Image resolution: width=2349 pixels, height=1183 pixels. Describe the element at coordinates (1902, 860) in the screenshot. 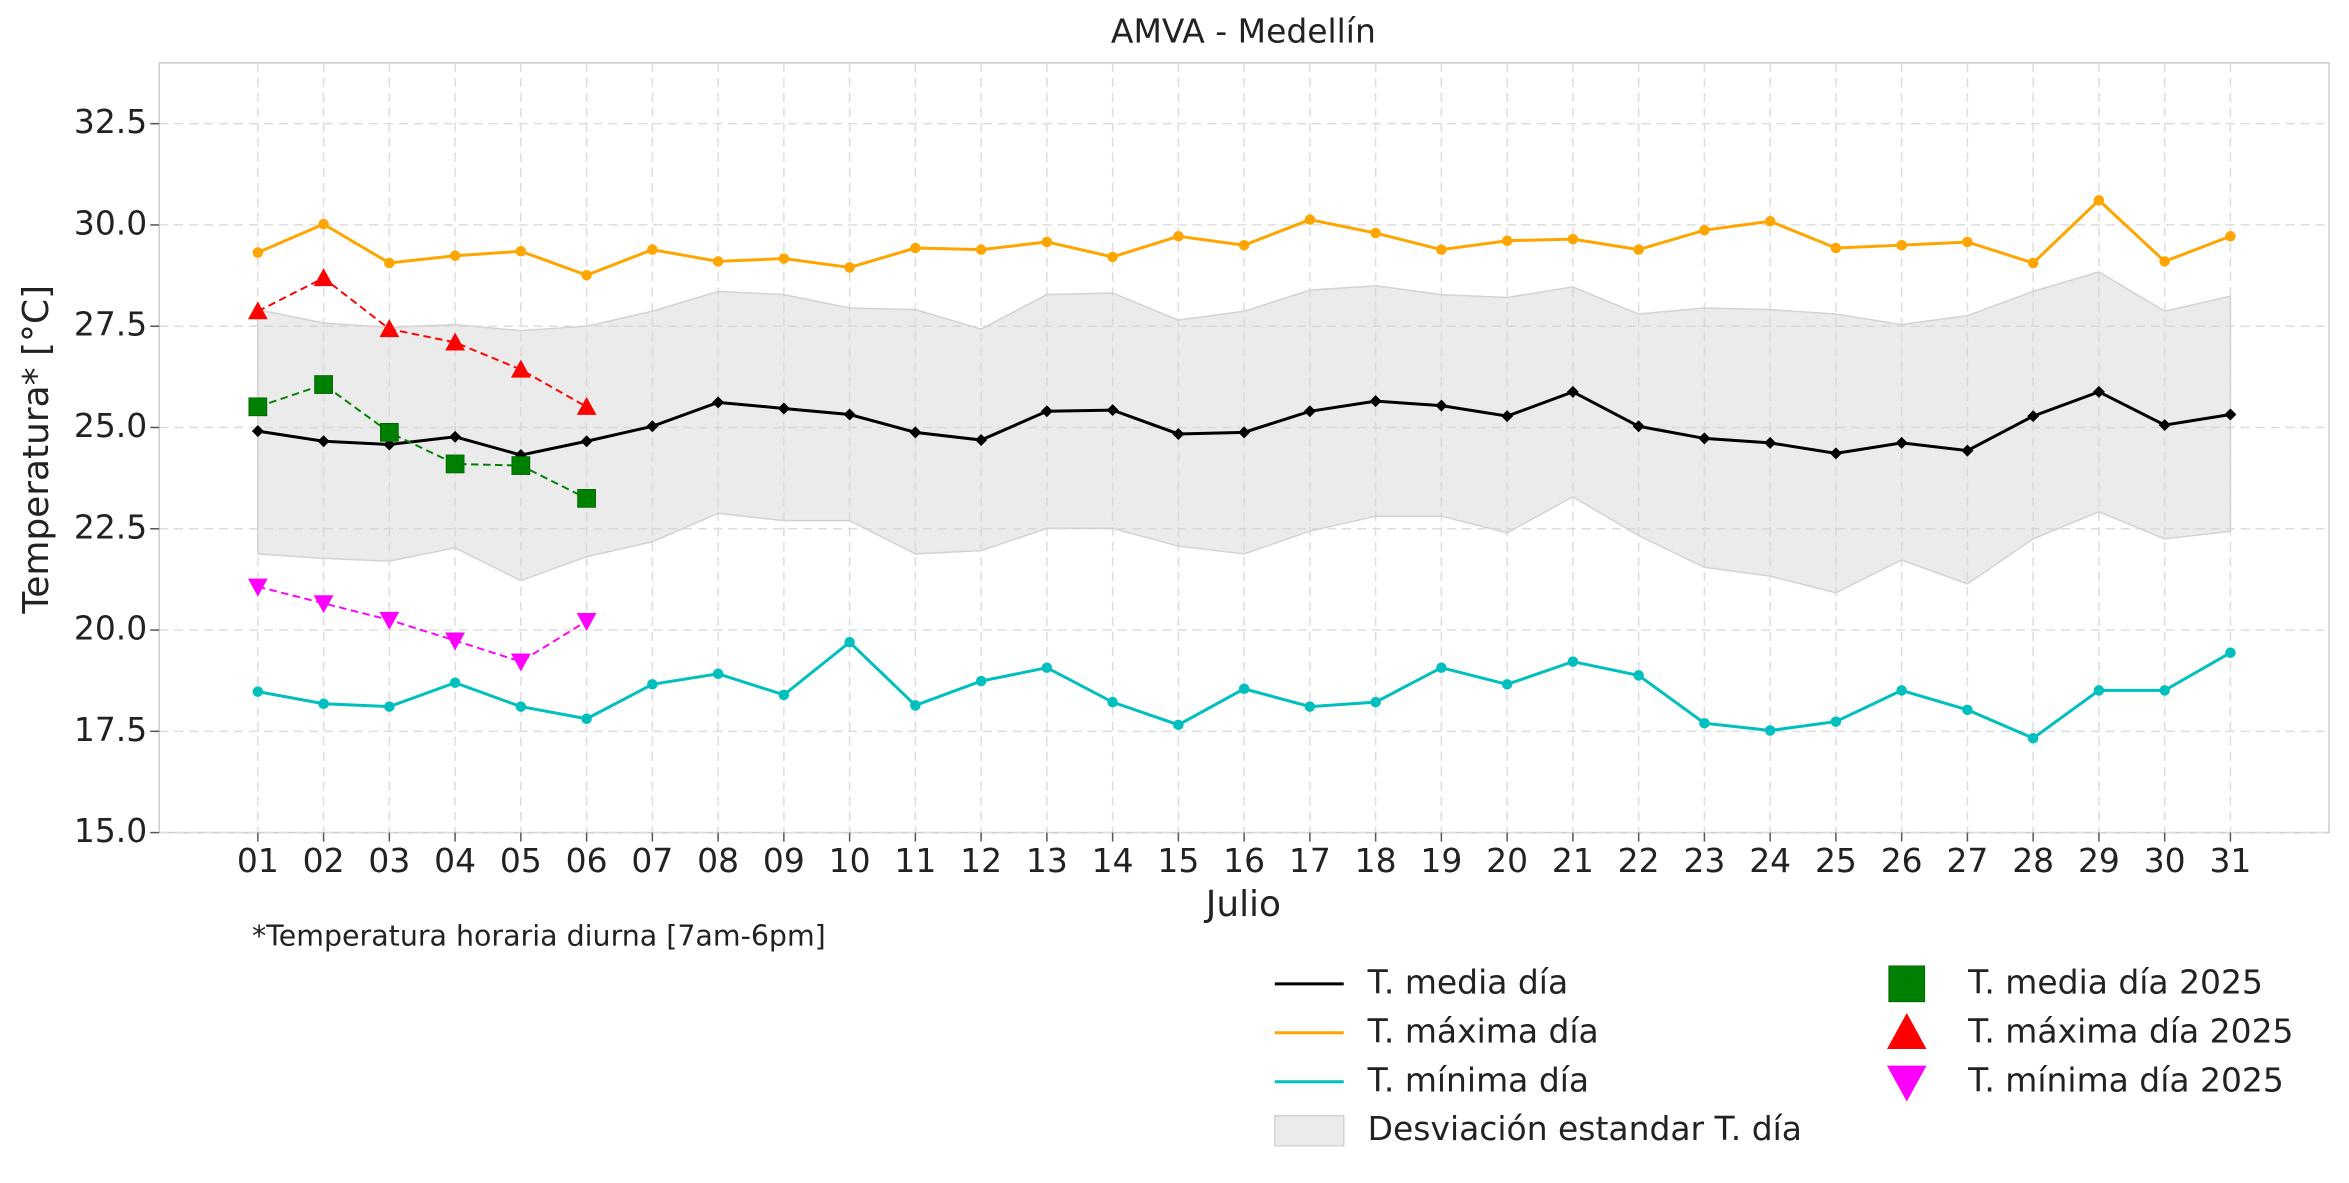

I see `x-tick-label: 26` at that location.